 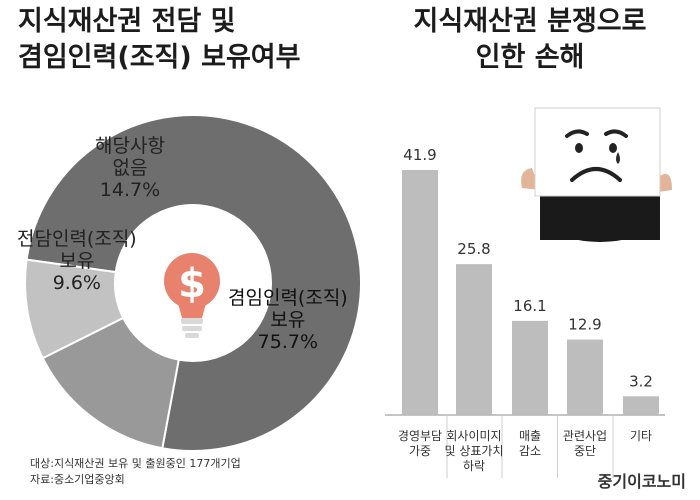 I want to click on bar-value-label-2: 25.8, so click(x=473, y=249).